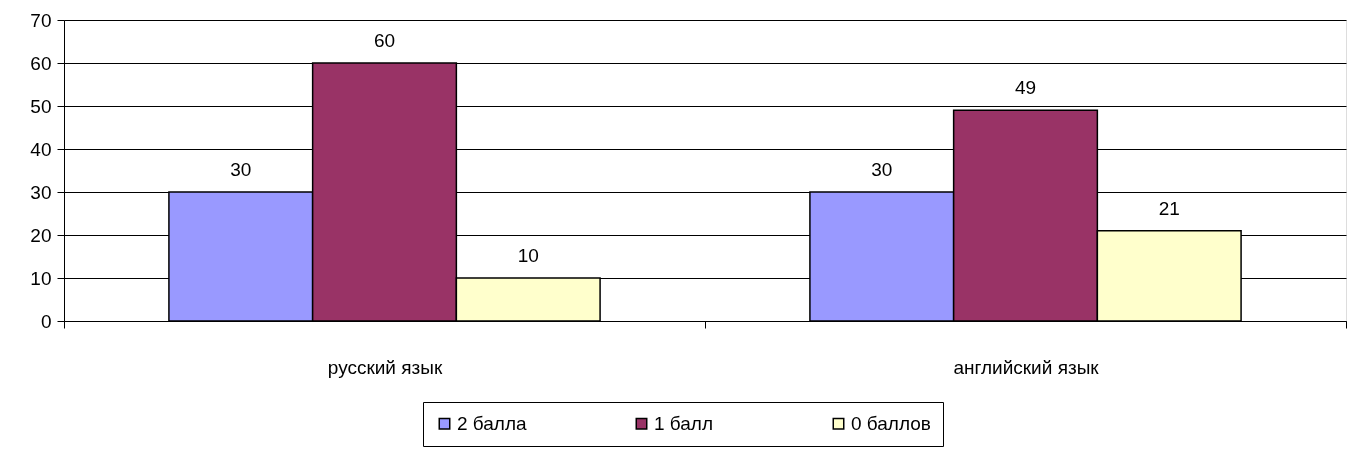 This screenshot has width=1348, height=449. I want to click on data-label: 21, so click(1169, 208).